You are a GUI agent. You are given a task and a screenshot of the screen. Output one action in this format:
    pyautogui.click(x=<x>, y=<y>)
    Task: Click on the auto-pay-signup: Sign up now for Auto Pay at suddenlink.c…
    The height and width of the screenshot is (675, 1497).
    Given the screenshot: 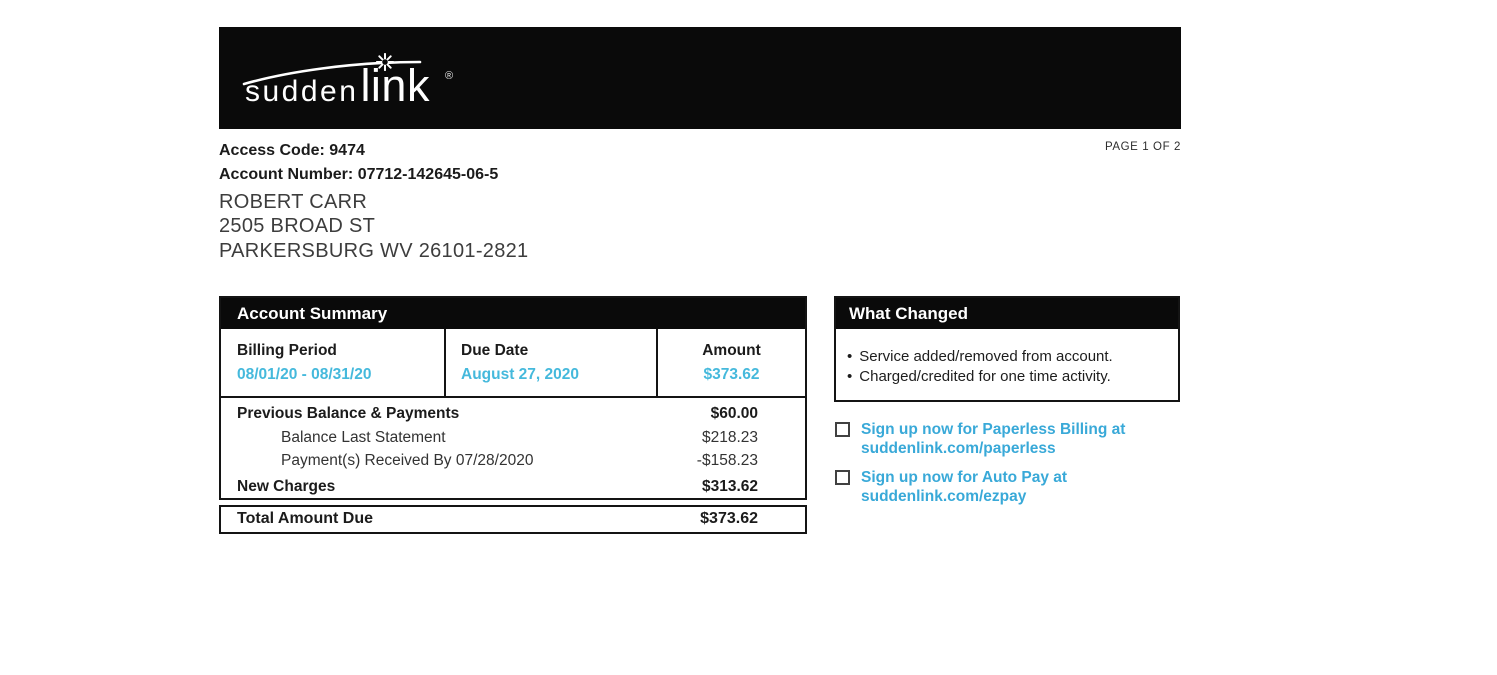 What is the action you would take?
    pyautogui.click(x=1010, y=487)
    